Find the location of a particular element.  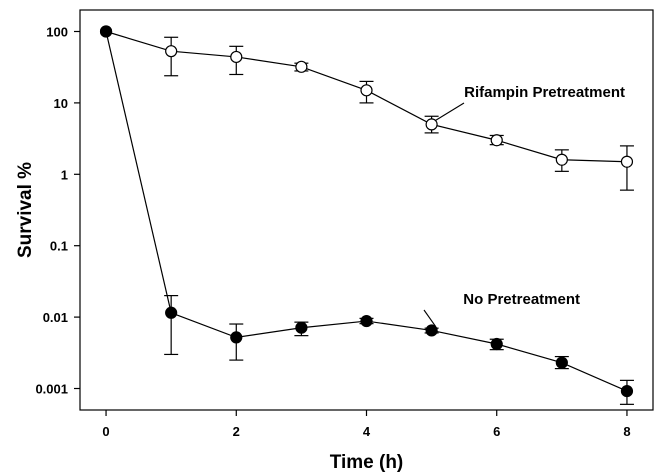

x-tick-label: 8 is located at coordinates (626, 431).